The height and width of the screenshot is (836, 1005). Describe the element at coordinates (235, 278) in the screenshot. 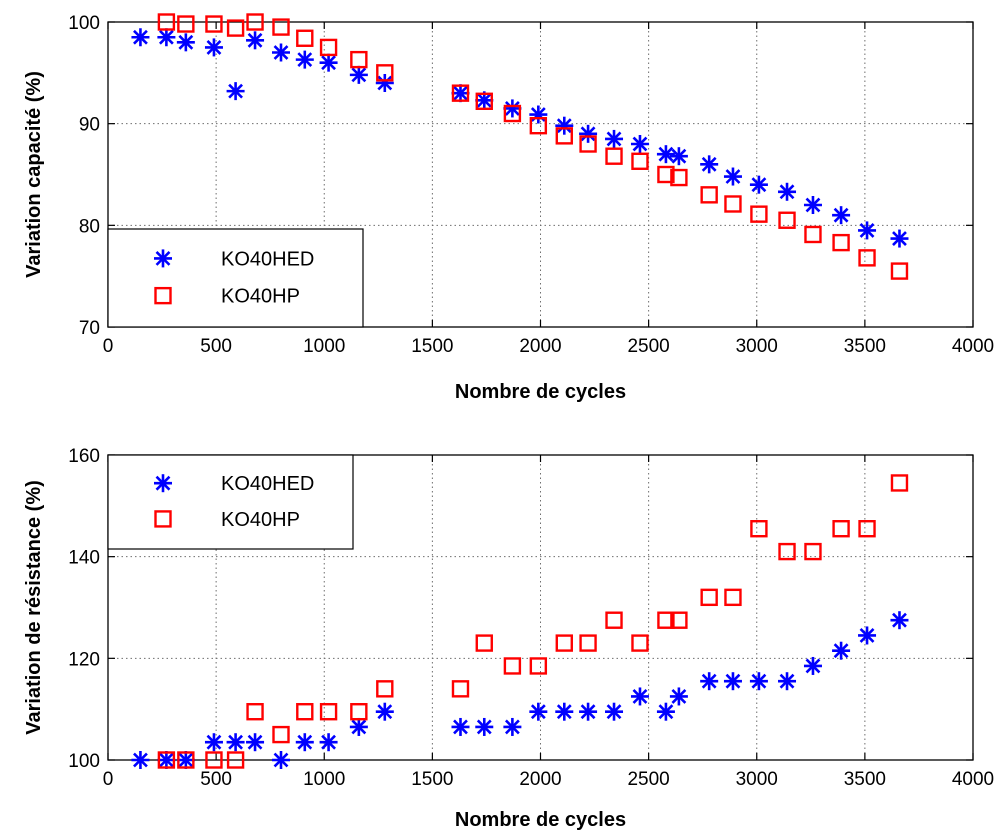

I see `capacity-legend: KO40HED KO40HP` at that location.